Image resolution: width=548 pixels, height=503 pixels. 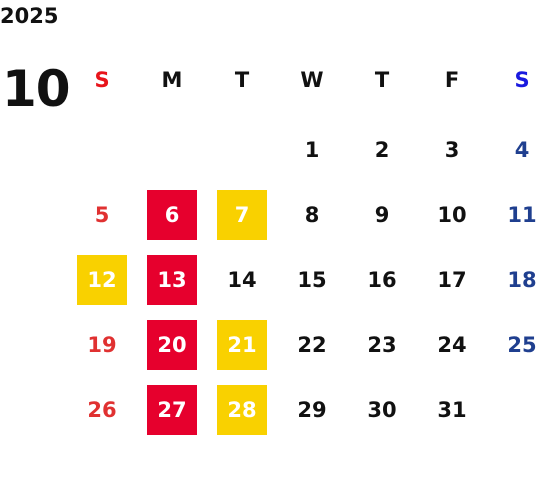 What do you see at coordinates (452, 410) in the screenshot?
I see `day: 31` at bounding box center [452, 410].